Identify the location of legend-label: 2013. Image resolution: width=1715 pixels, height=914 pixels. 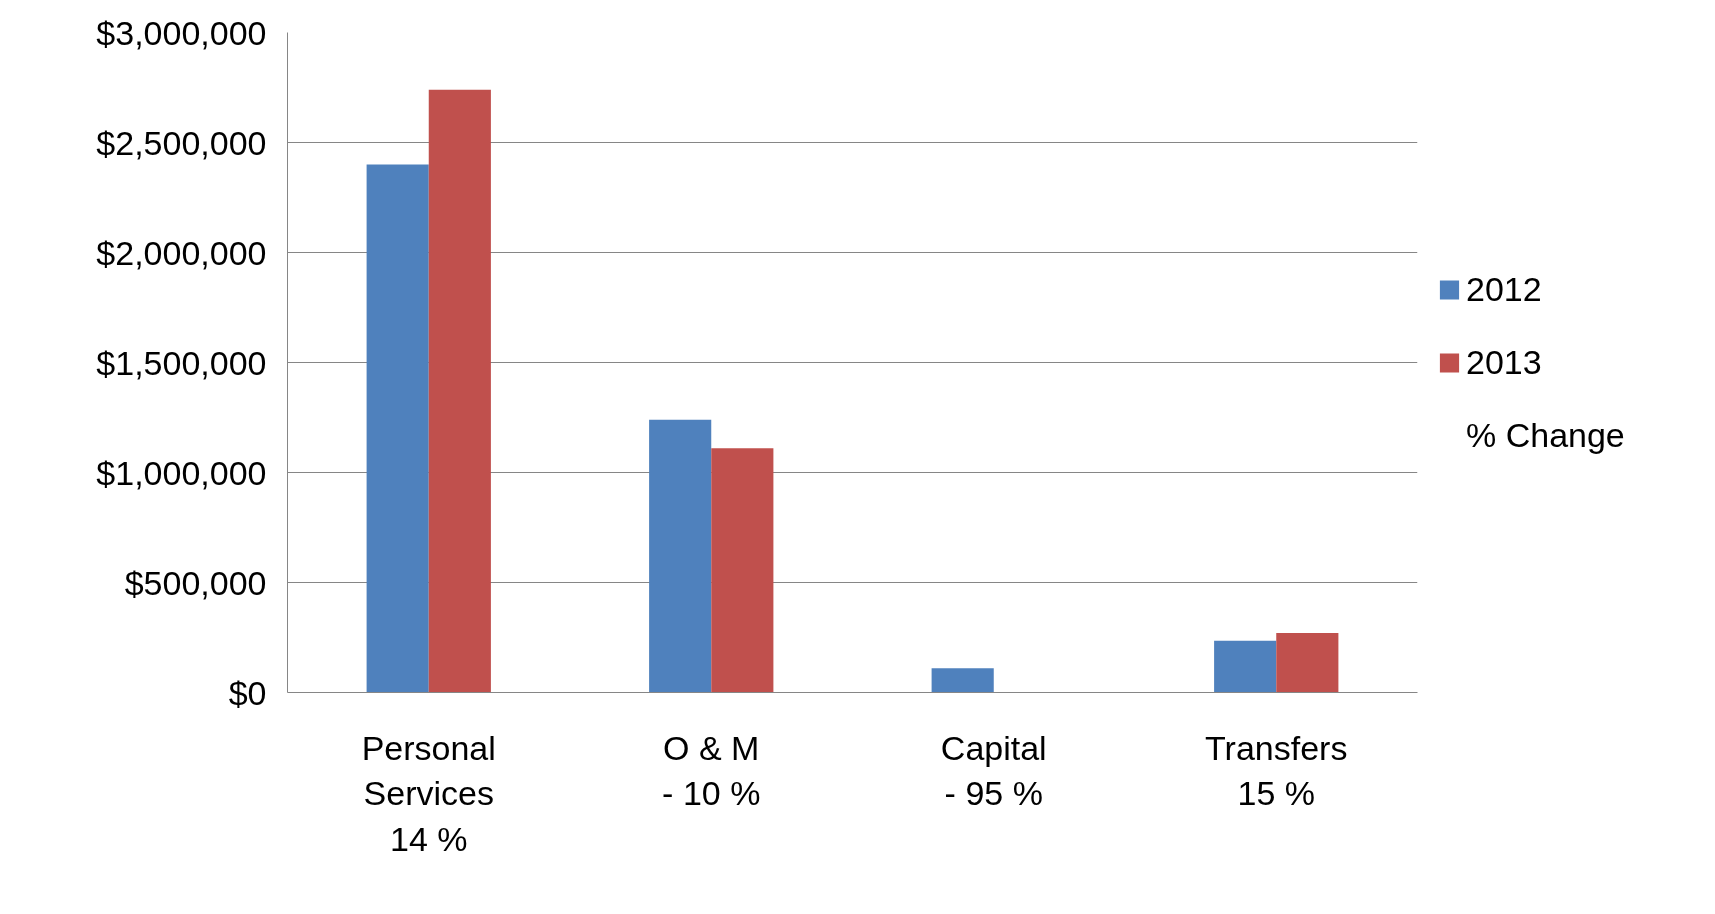
(1504, 362).